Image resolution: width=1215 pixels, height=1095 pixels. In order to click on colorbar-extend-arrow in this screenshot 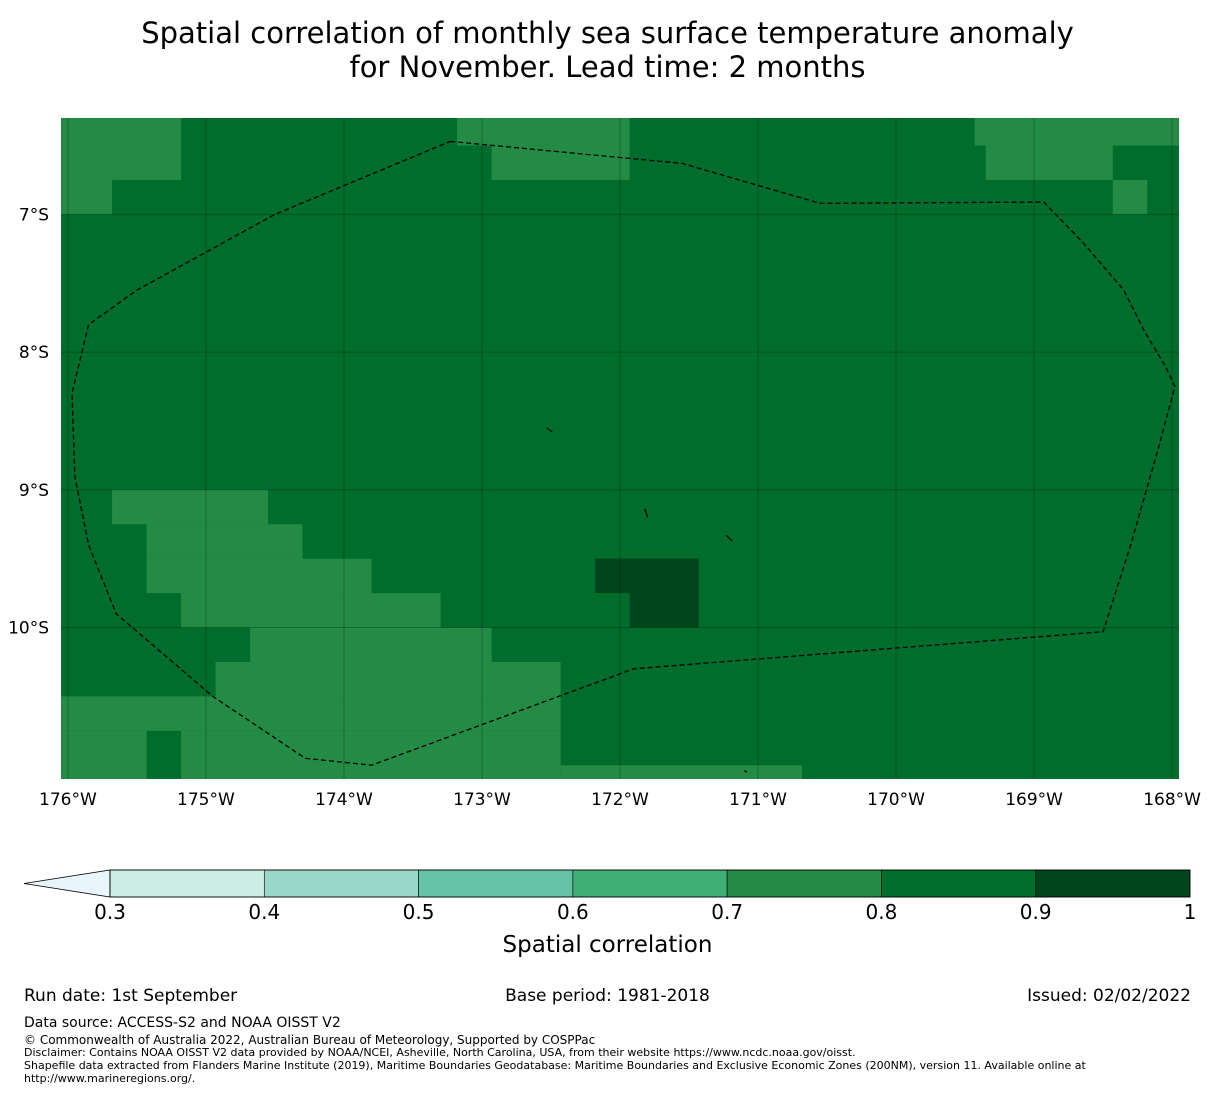, I will do `click(67, 883)`.